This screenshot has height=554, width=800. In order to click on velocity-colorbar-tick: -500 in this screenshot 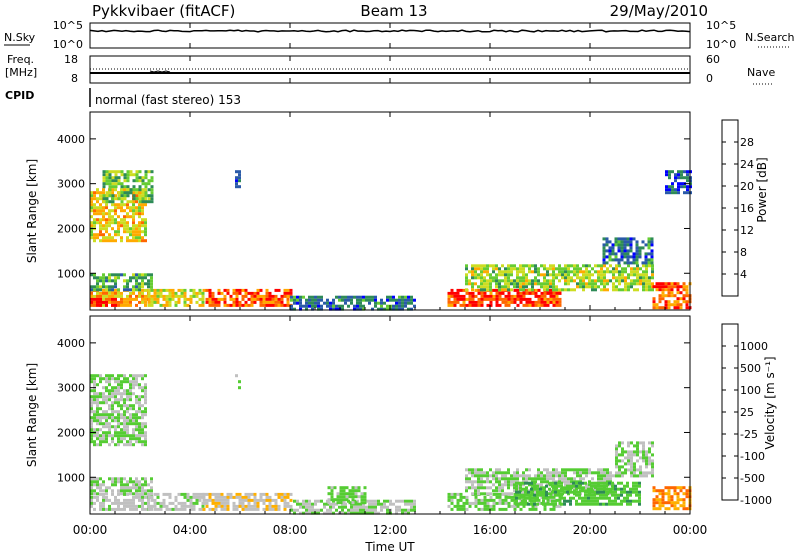, I will do `click(752, 478)`.